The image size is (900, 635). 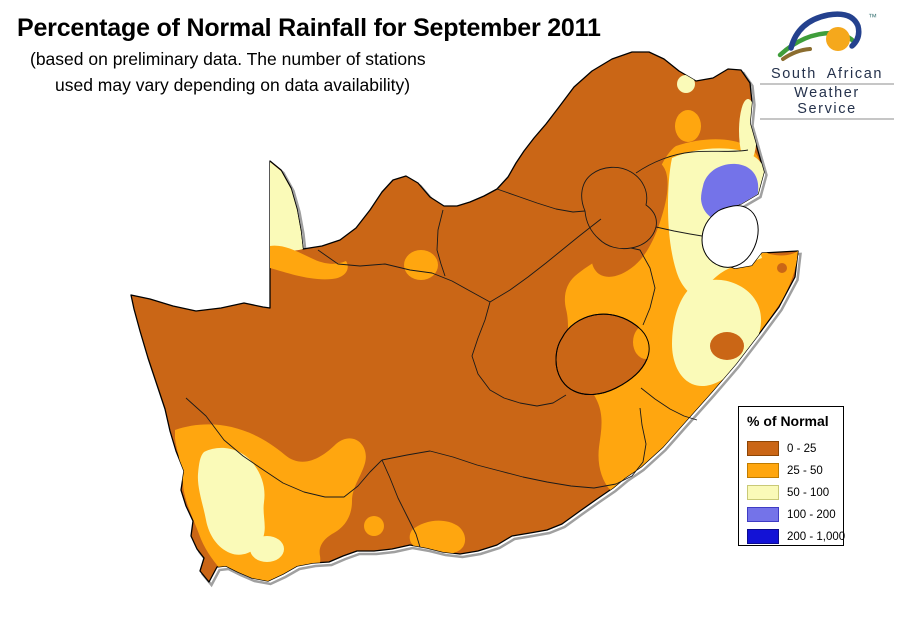 What do you see at coordinates (519, 354) in the screenshot?
I see `border-orange-river-fs-ec` at bounding box center [519, 354].